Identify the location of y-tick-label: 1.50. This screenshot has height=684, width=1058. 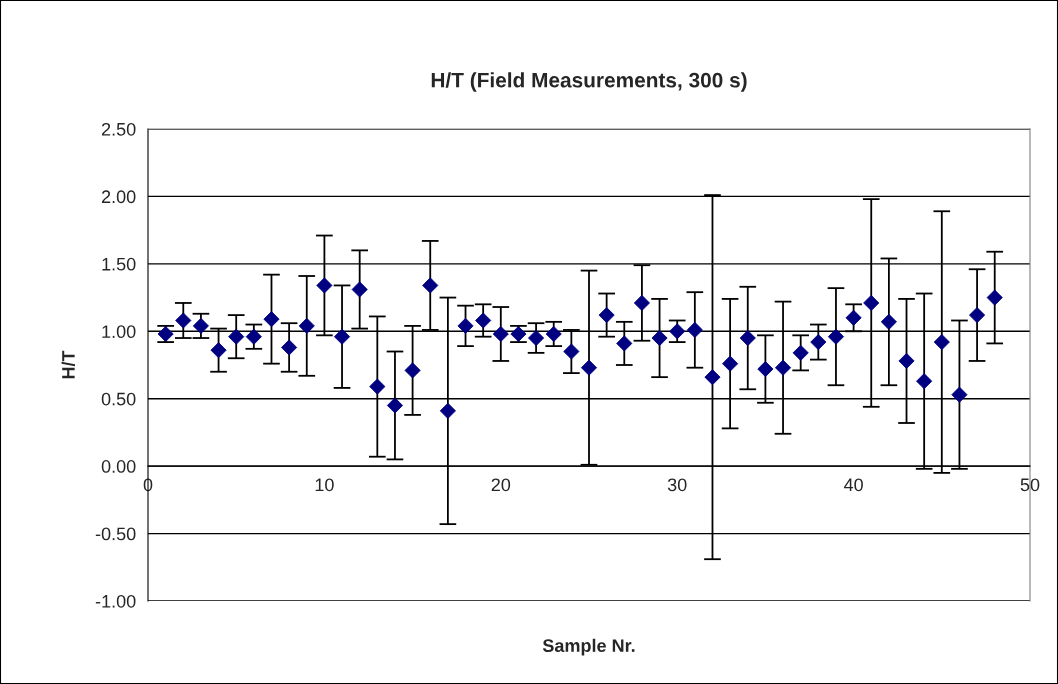
(119, 264).